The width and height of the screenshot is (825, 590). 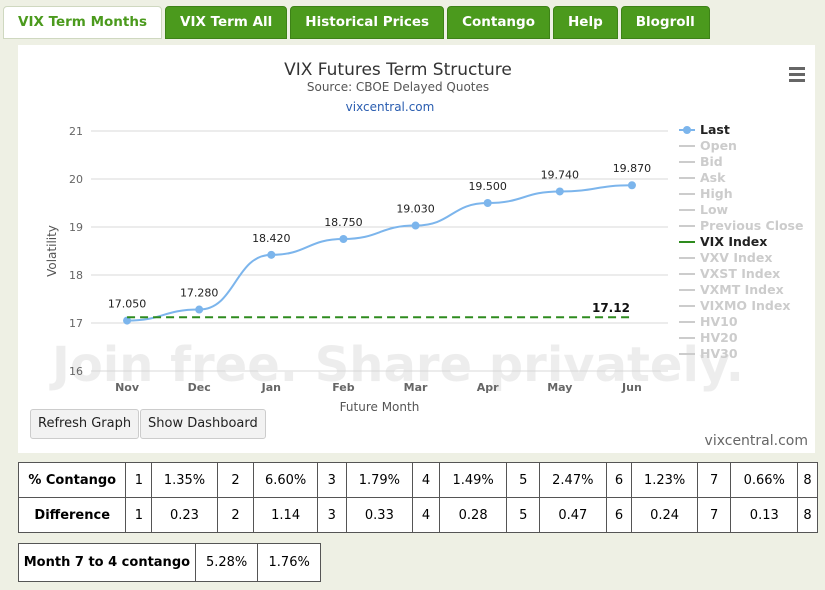 What do you see at coordinates (719, 353) in the screenshot?
I see `legend-label: HV30` at bounding box center [719, 353].